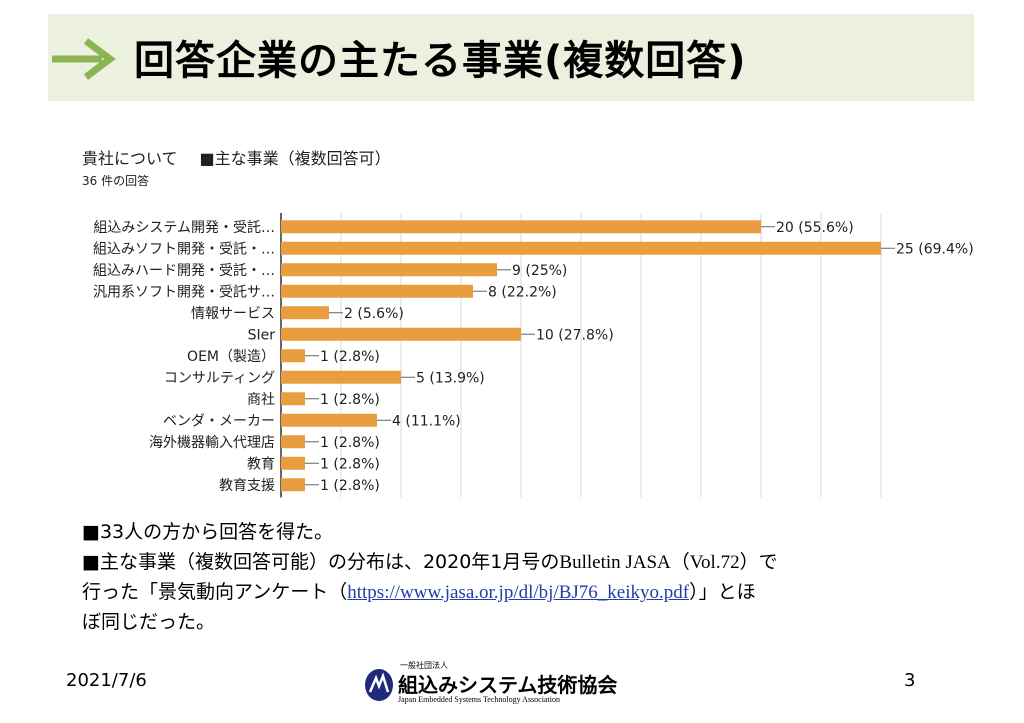 The width and height of the screenshot is (1024, 723). Describe the element at coordinates (910, 680) in the screenshot. I see `page-number: 3` at that location.